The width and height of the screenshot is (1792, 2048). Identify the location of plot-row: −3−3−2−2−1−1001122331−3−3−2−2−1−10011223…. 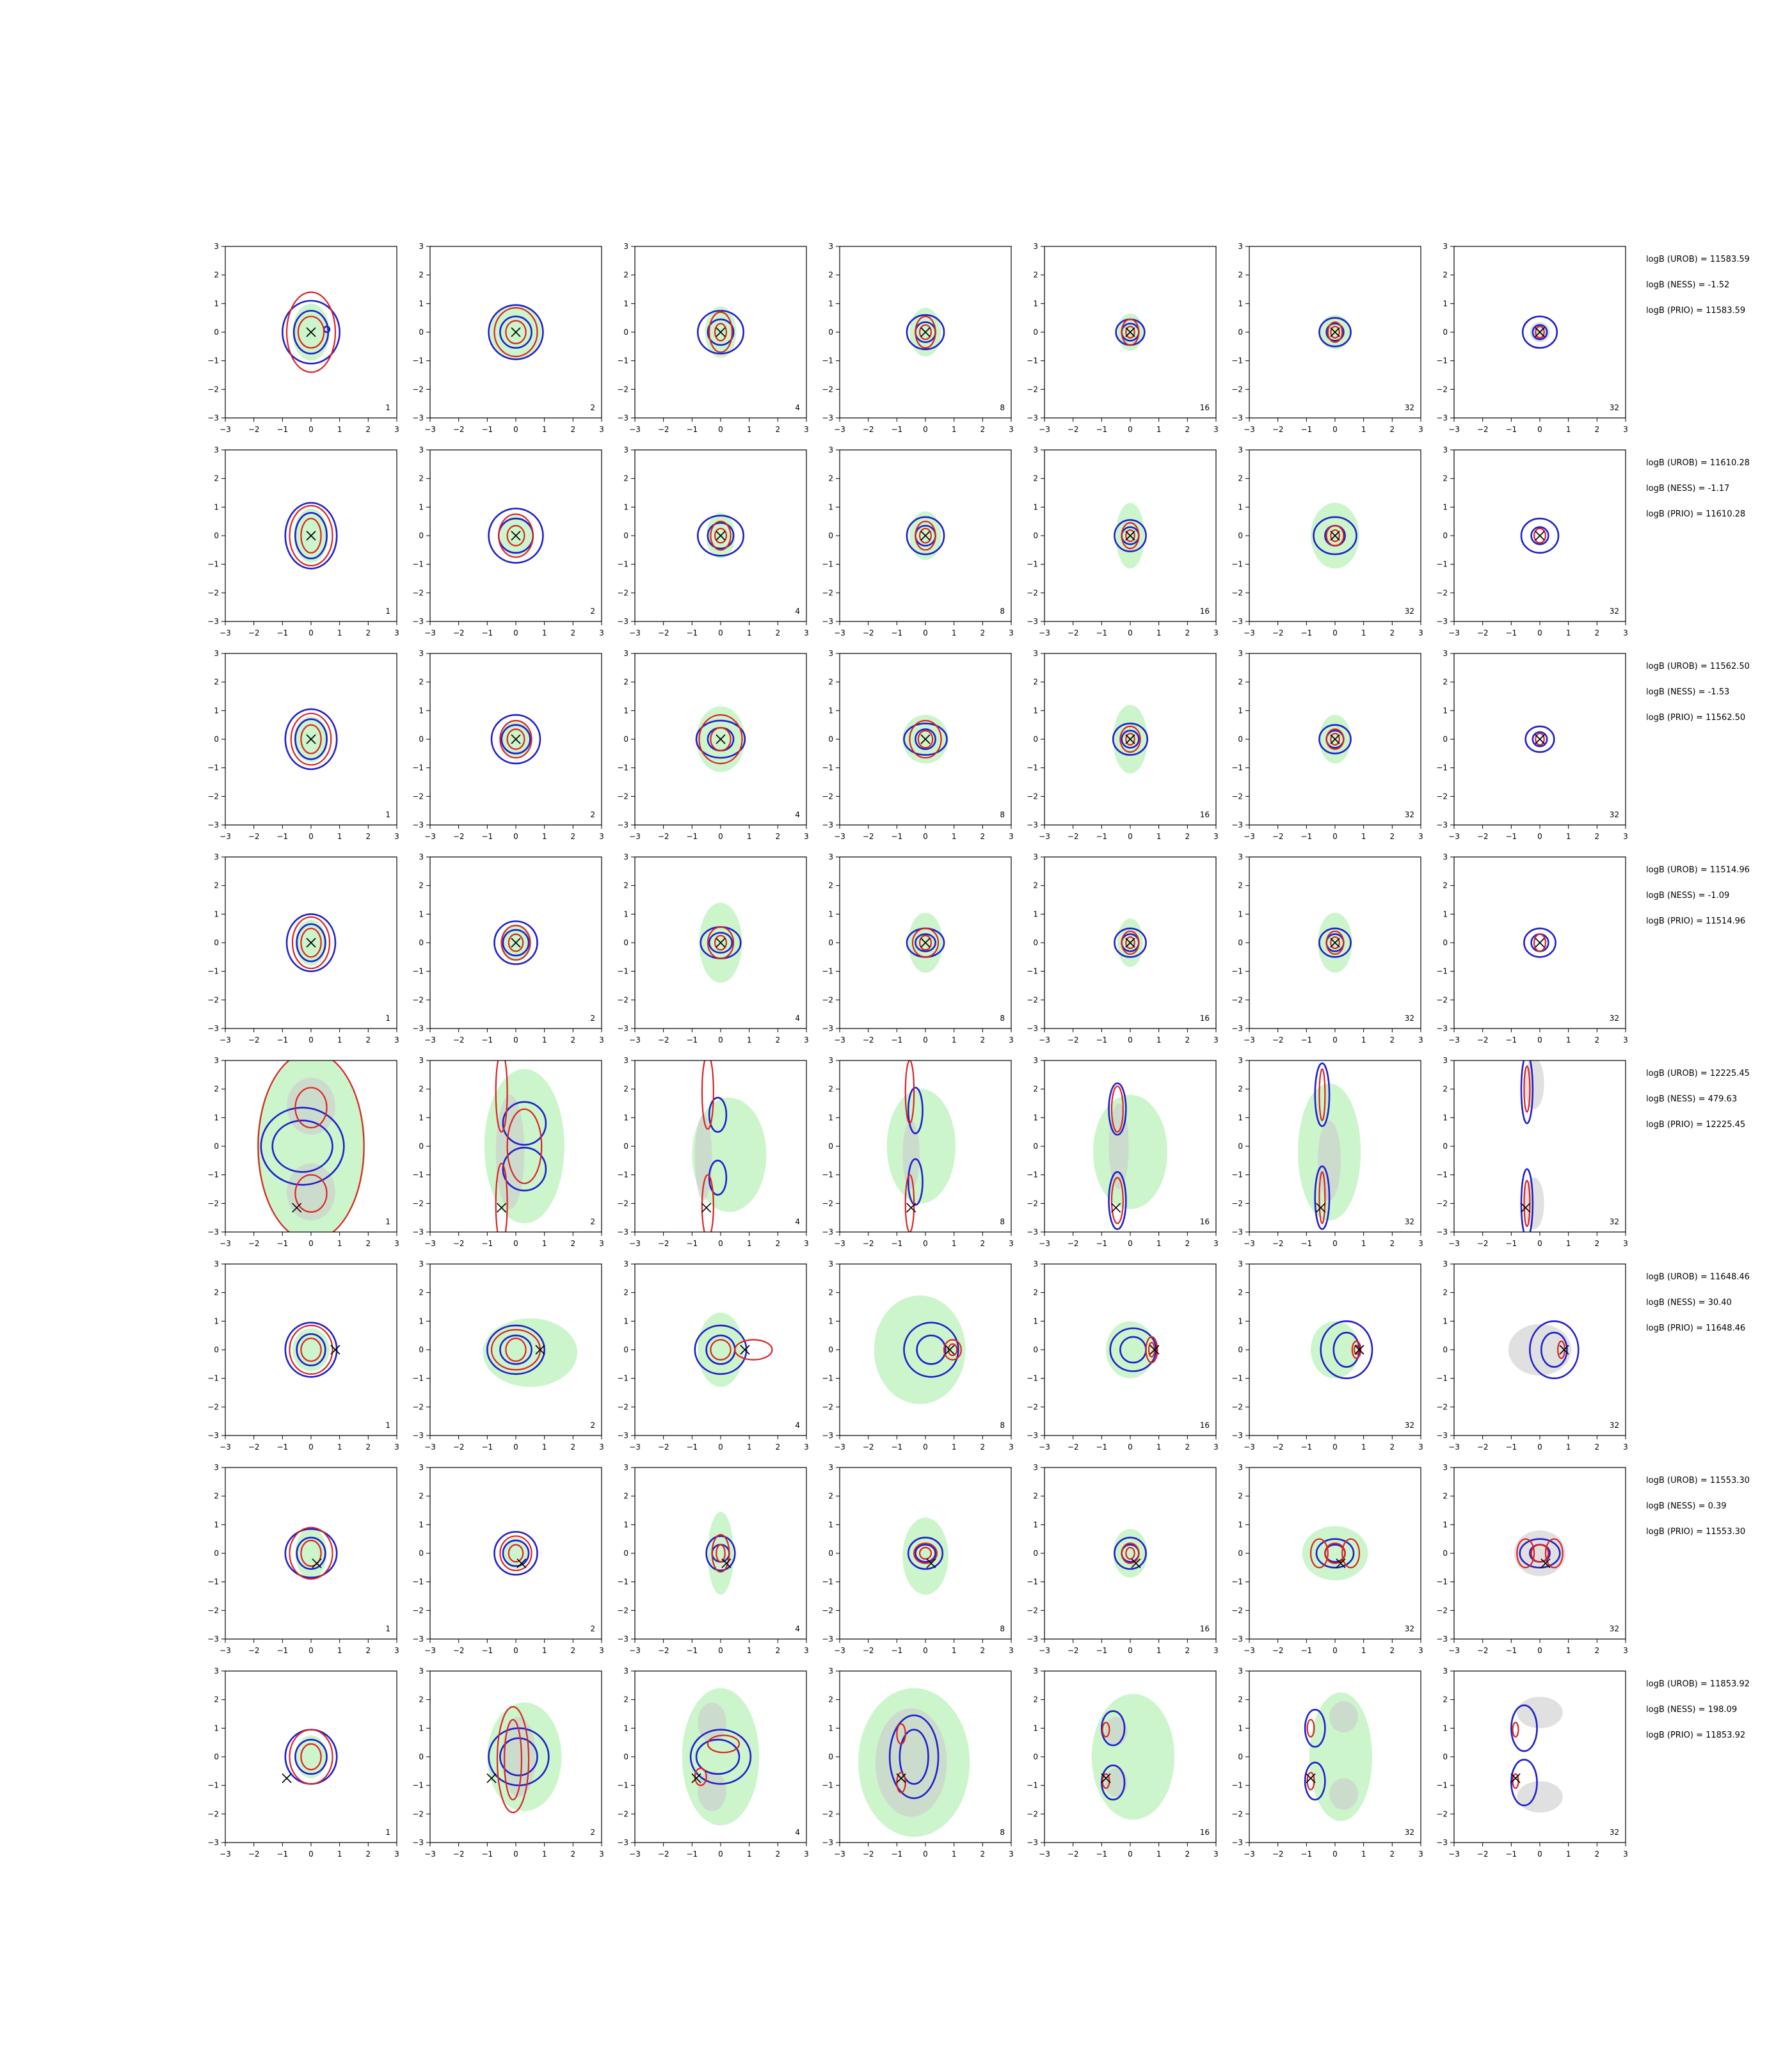
(978, 745).